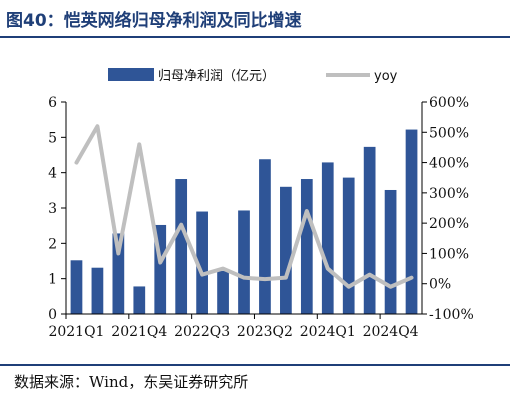  Describe the element at coordinates (202, 332) in the screenshot. I see `x-tick-label: 2022Q3` at that location.